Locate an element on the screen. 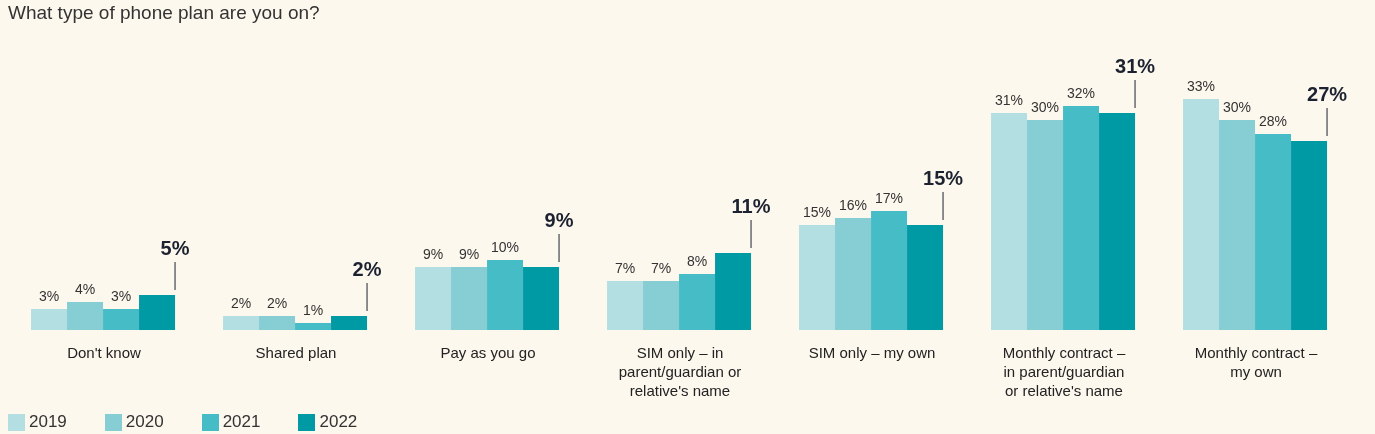  legend-label: 2022 is located at coordinates (338, 421).